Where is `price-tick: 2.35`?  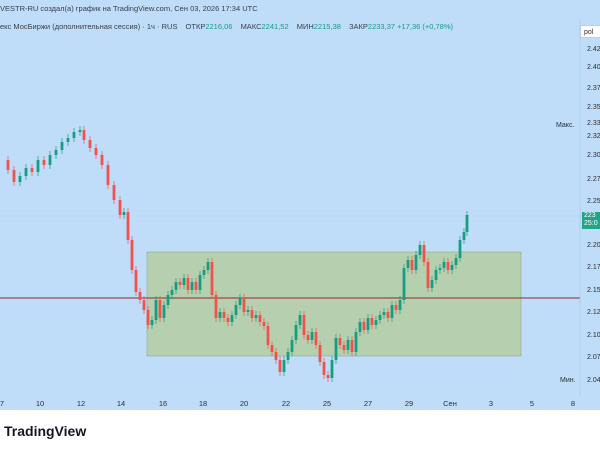 price-tick: 2.35 is located at coordinates (593, 107).